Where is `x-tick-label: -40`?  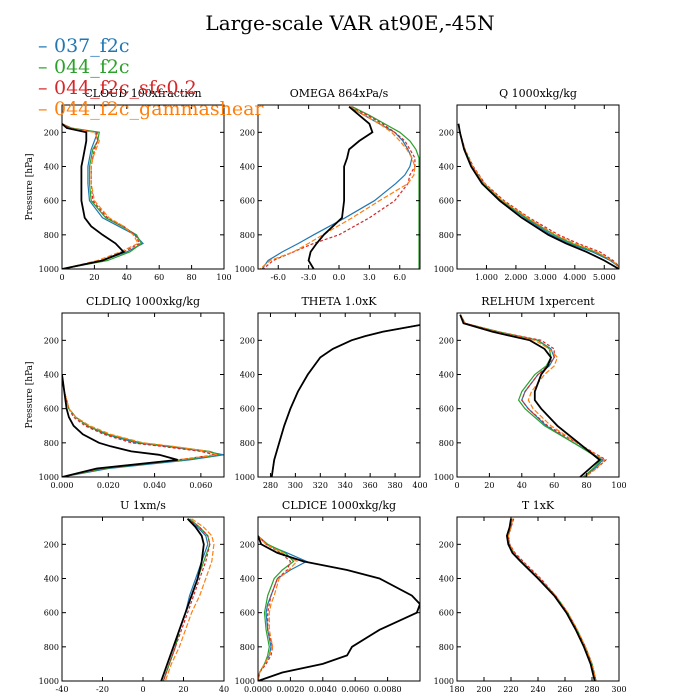
x-tick-label: -40 is located at coordinates (62, 689).